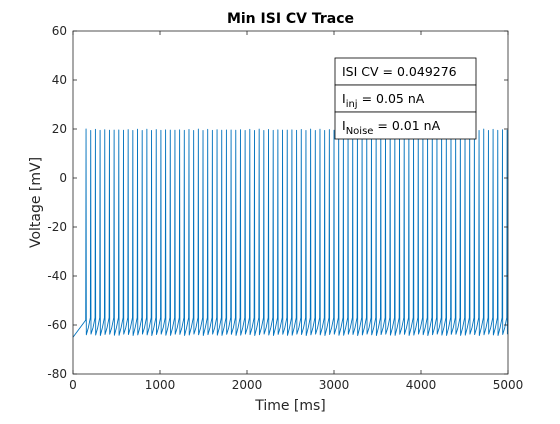  I want to click on y-tick-label: -80, so click(57, 374).